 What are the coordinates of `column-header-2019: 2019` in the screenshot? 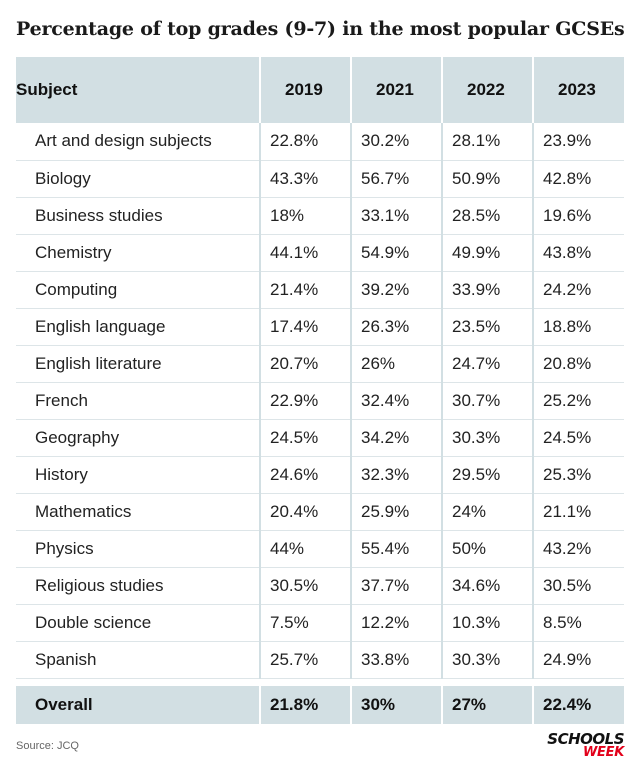 It's located at (306, 90).